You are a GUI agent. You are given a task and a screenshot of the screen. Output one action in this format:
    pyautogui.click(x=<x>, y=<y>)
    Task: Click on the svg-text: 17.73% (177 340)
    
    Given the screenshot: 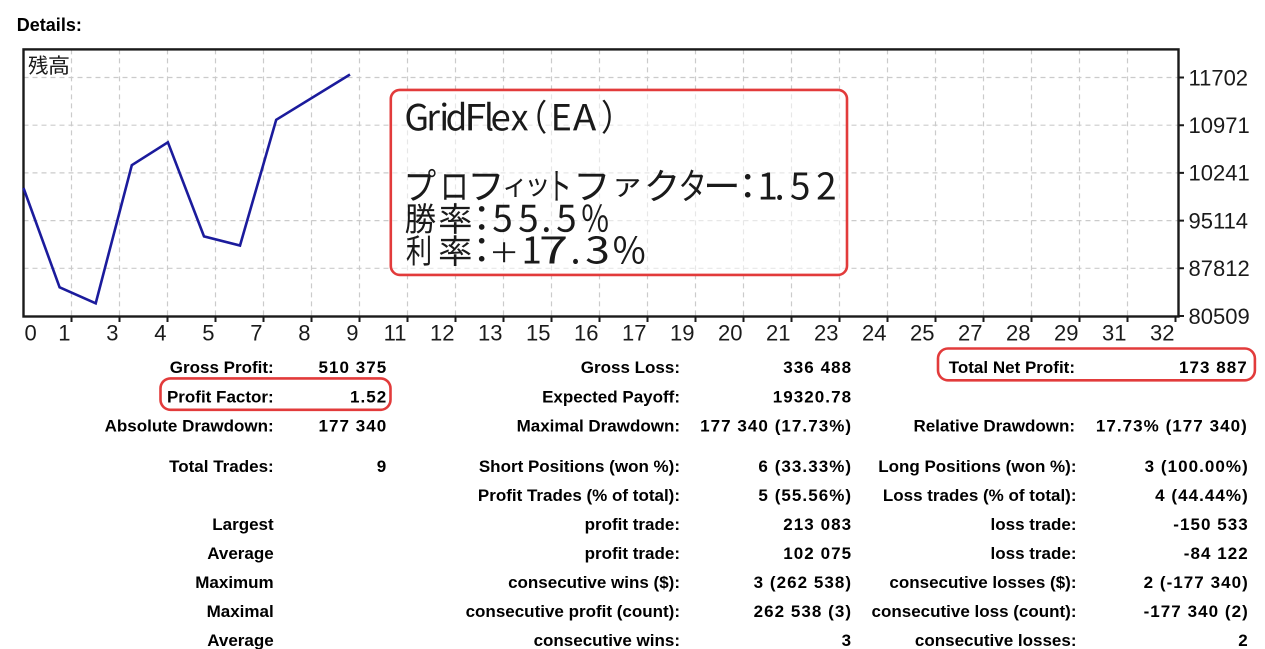 What is the action you would take?
    pyautogui.click(x=1172, y=426)
    